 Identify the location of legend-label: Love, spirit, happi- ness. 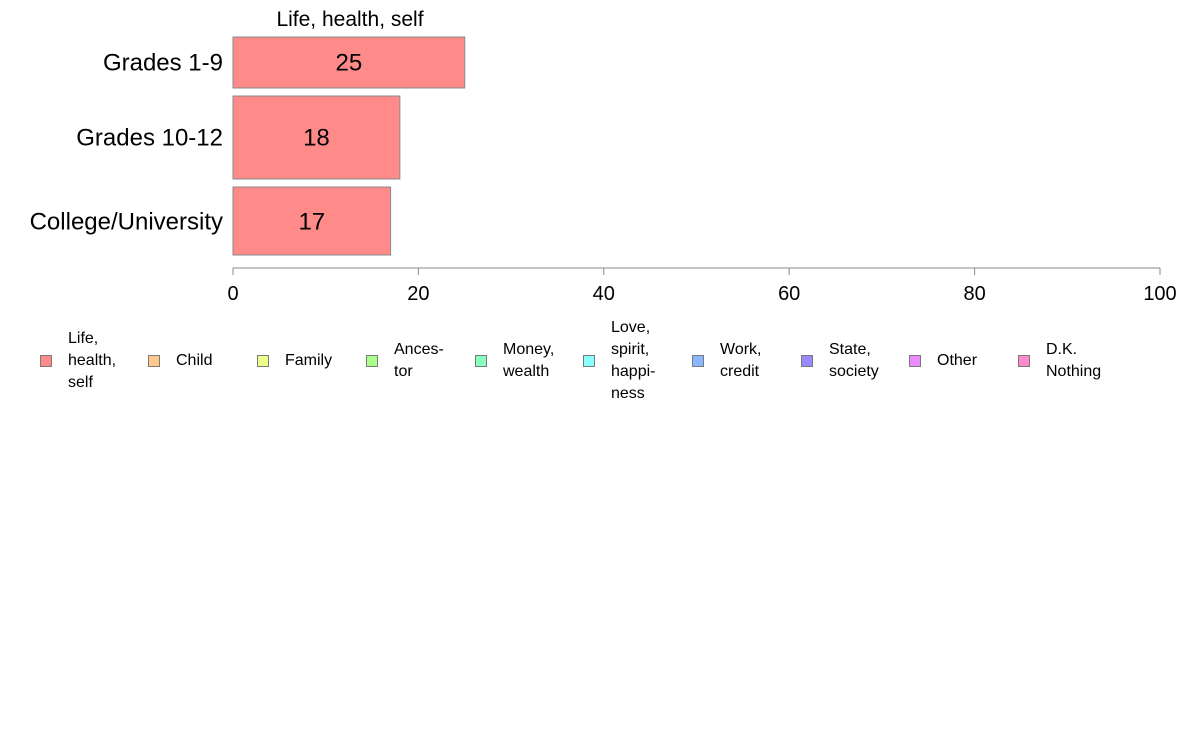
(633, 360).